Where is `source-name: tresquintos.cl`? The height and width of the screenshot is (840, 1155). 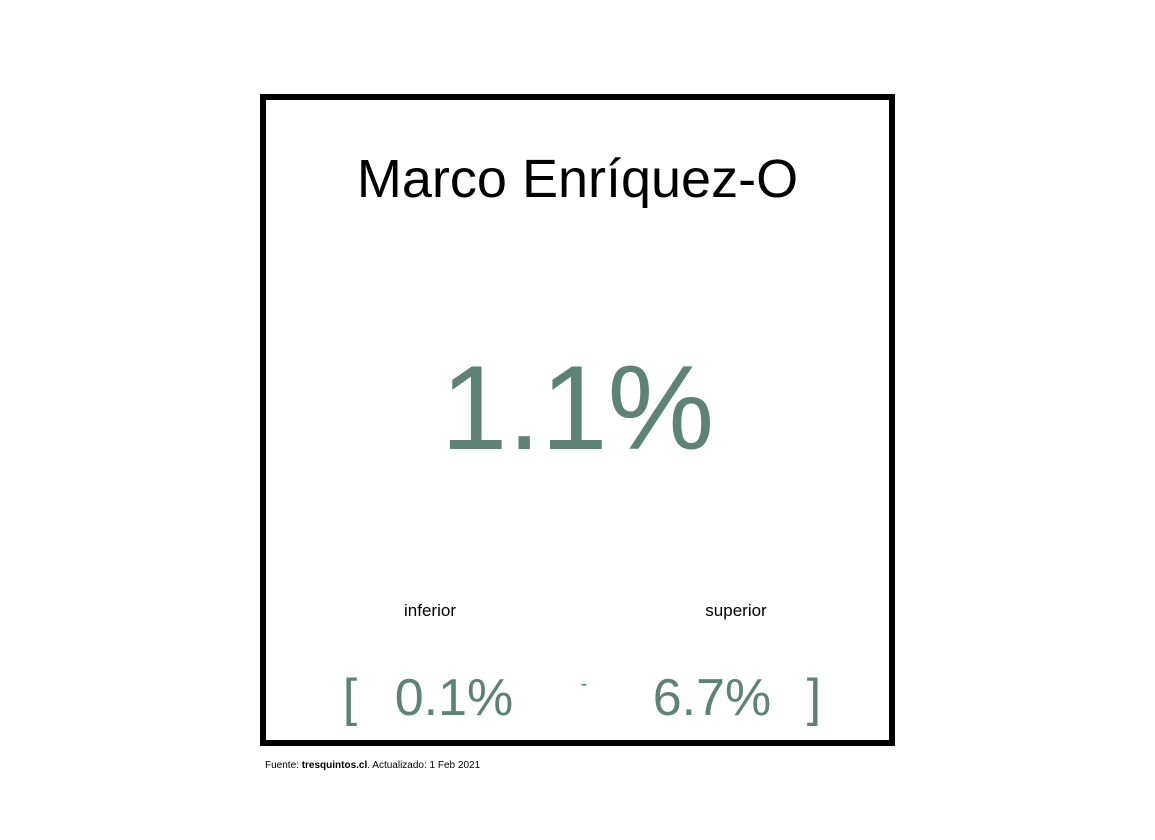 source-name: tresquintos.cl is located at coordinates (334, 765).